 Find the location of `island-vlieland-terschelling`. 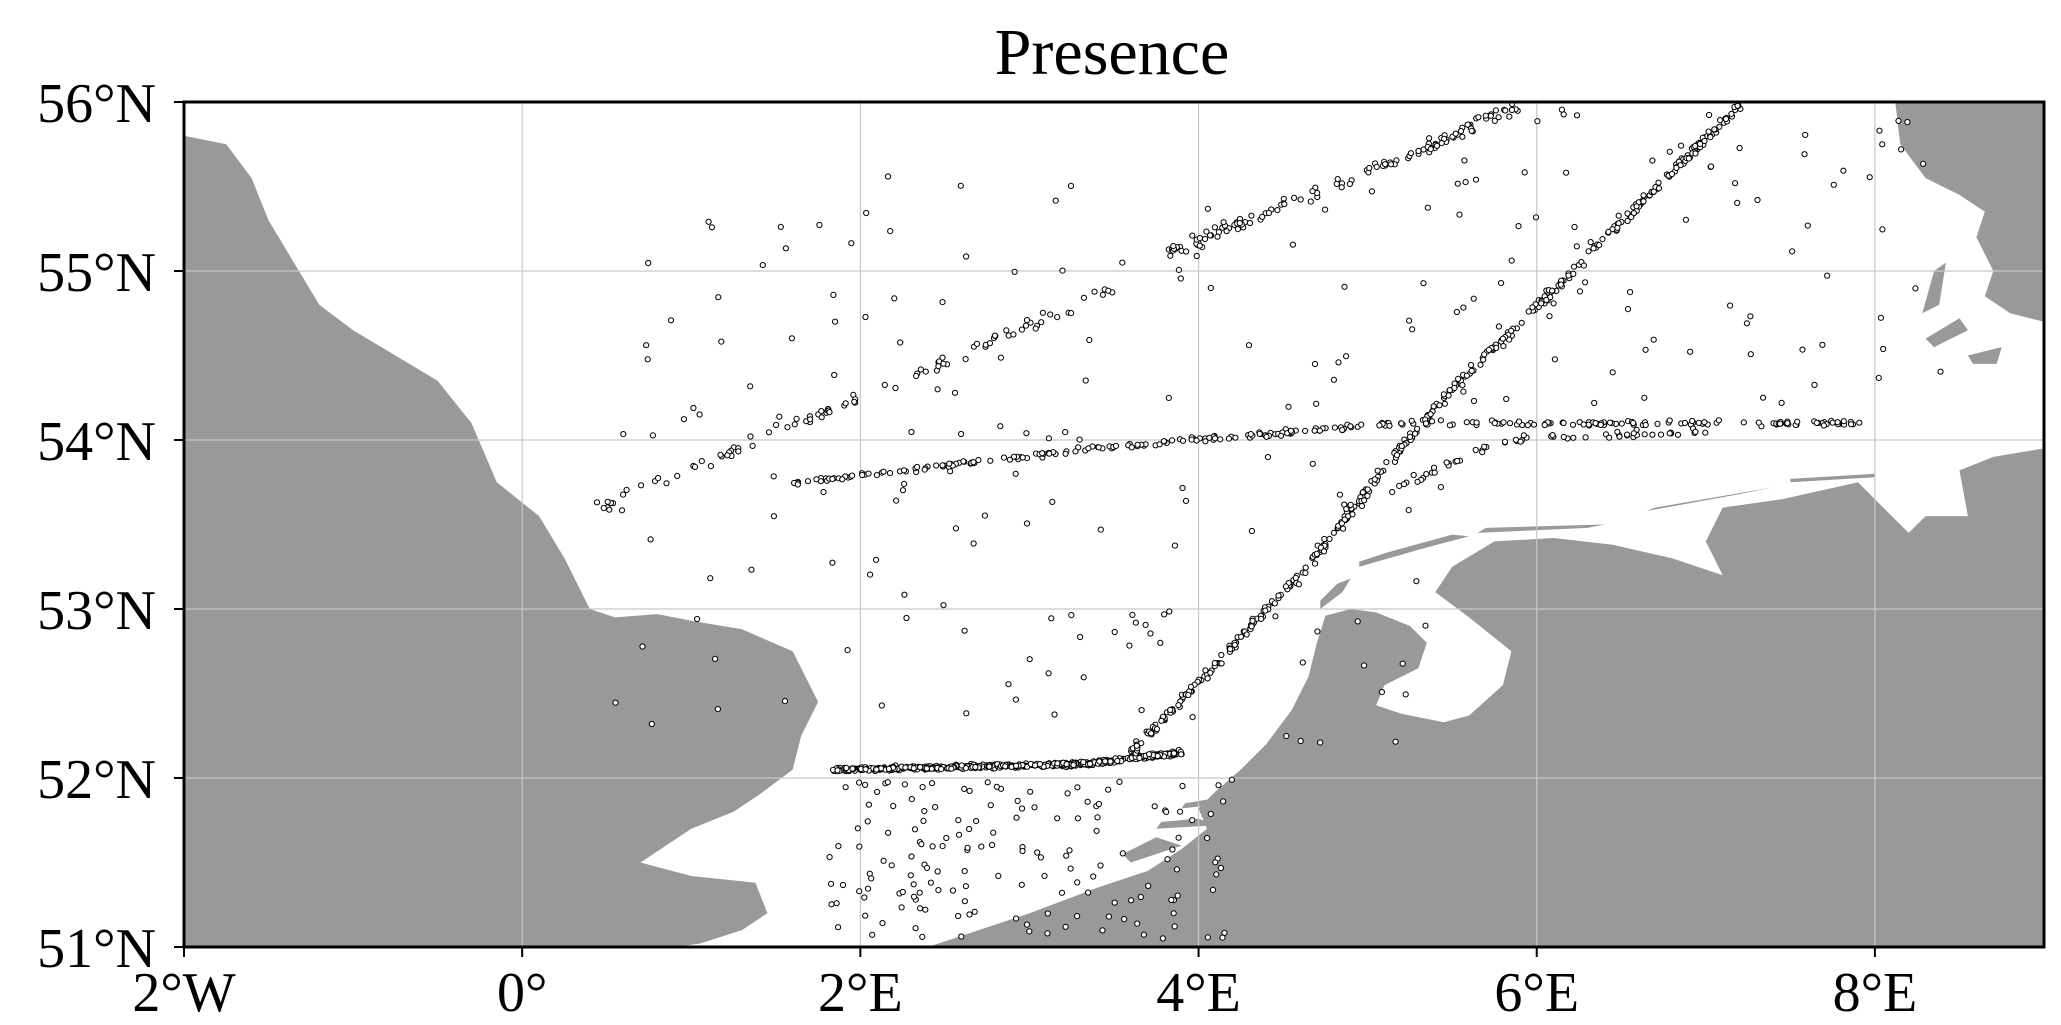

island-vlieland-terschelling is located at coordinates (1414, 550).